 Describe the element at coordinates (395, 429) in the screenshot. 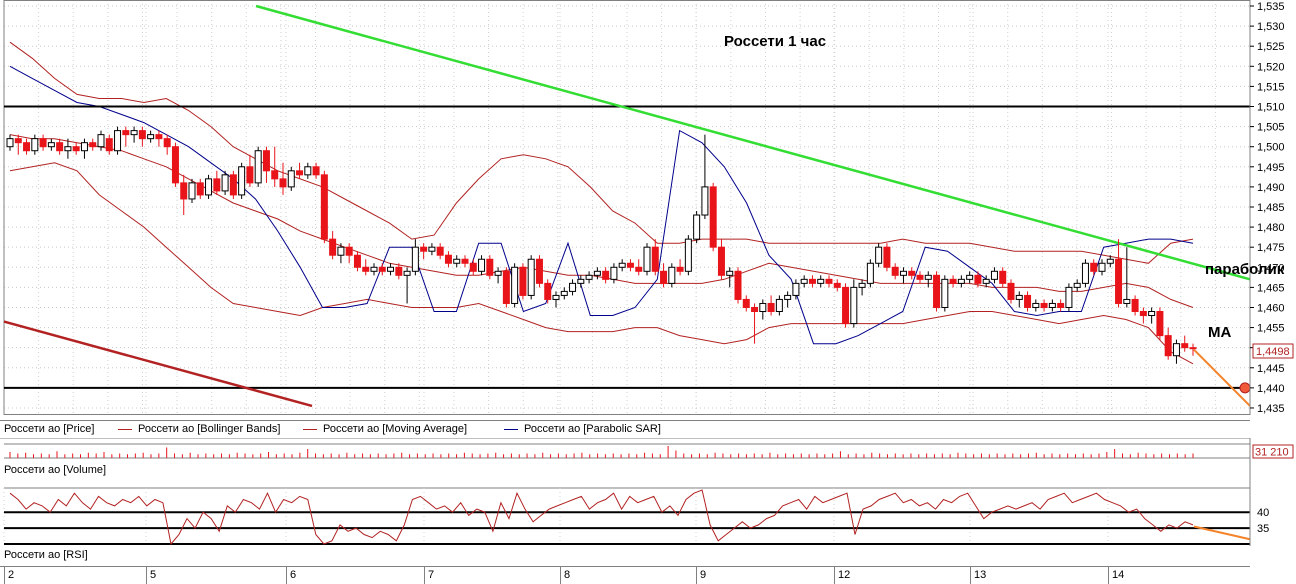

I see `legend-ma-label: Россети ао [Moving Average]` at that location.